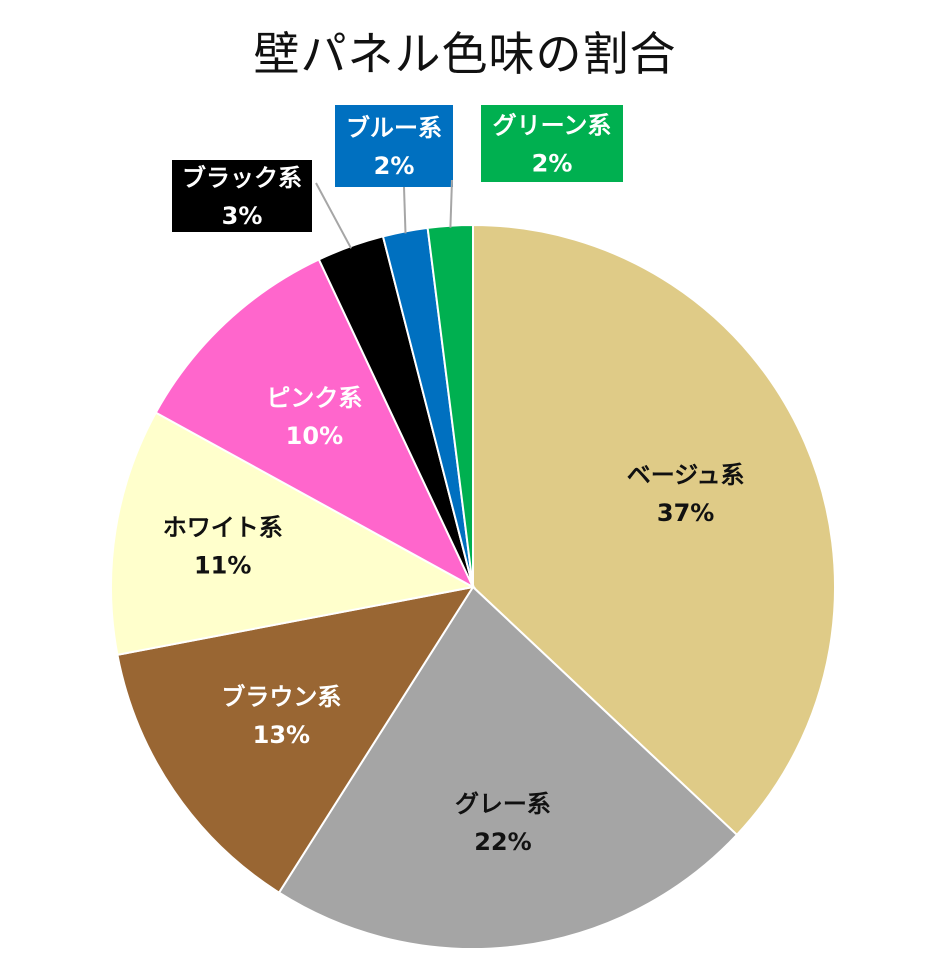 The width and height of the screenshot is (930, 970). Describe the element at coordinates (281, 735) in the screenshot. I see `data-label-percent: 13%` at that location.